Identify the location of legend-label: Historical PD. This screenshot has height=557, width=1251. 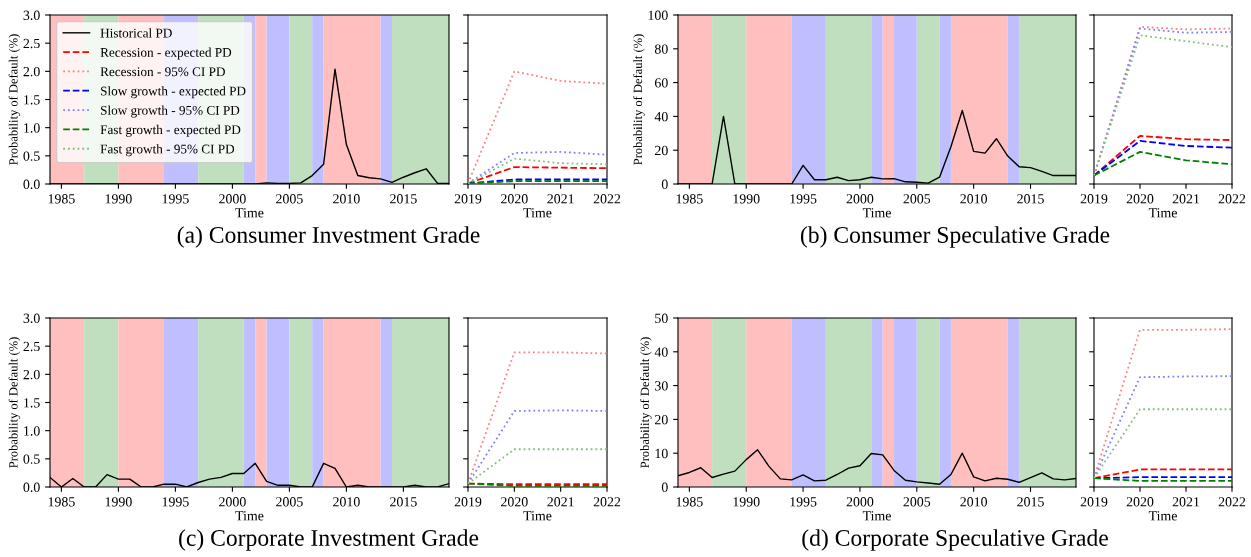
(136, 33).